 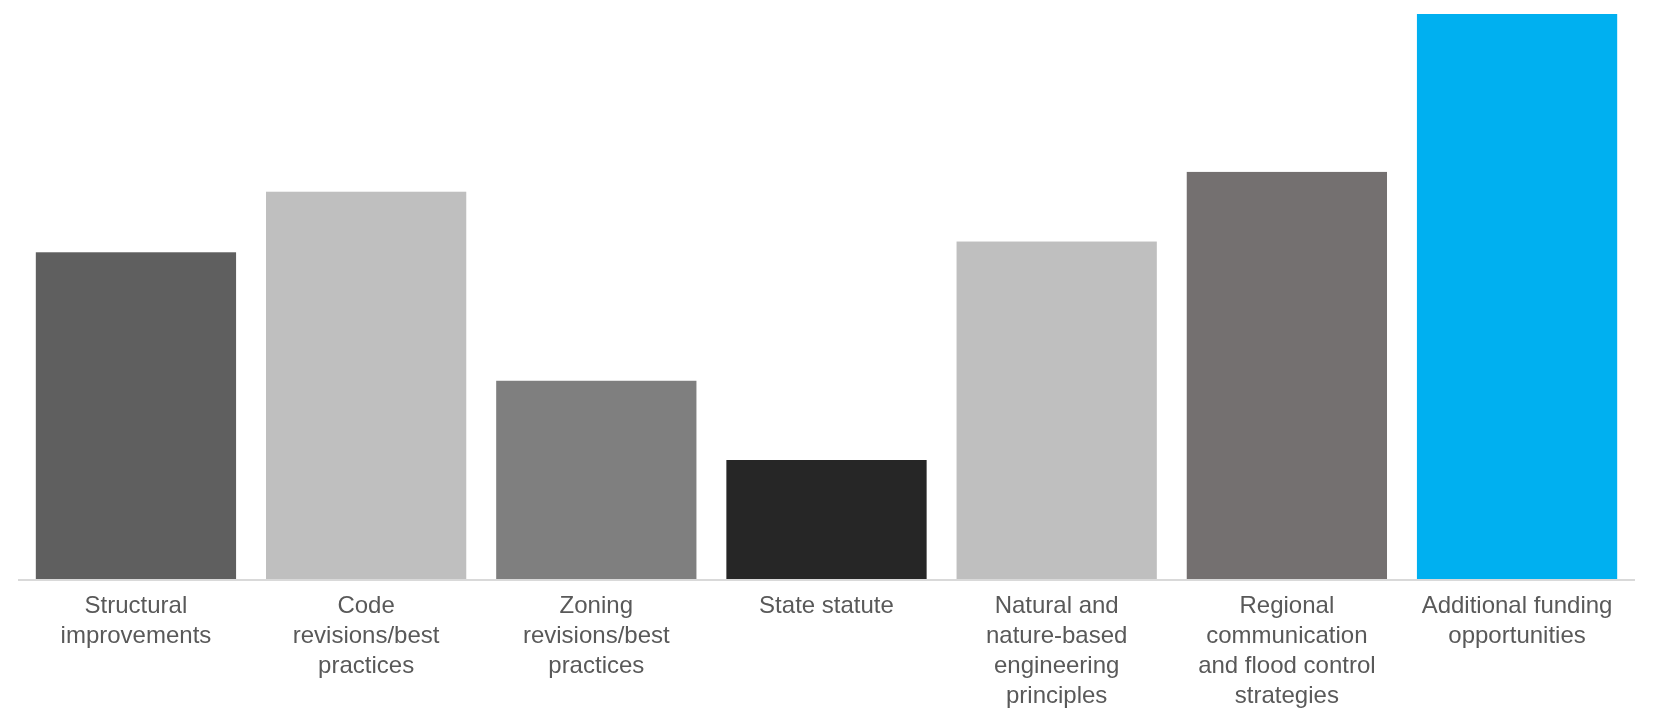 What do you see at coordinates (1287, 650) in the screenshot?
I see `x-tick-label: Regional communication and flood control strategies` at bounding box center [1287, 650].